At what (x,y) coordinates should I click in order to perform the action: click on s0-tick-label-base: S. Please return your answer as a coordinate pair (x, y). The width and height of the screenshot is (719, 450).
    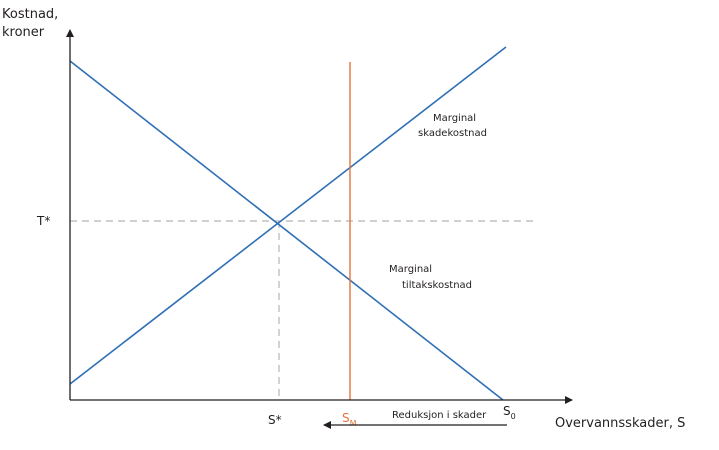
    Looking at the image, I should click on (507, 411).